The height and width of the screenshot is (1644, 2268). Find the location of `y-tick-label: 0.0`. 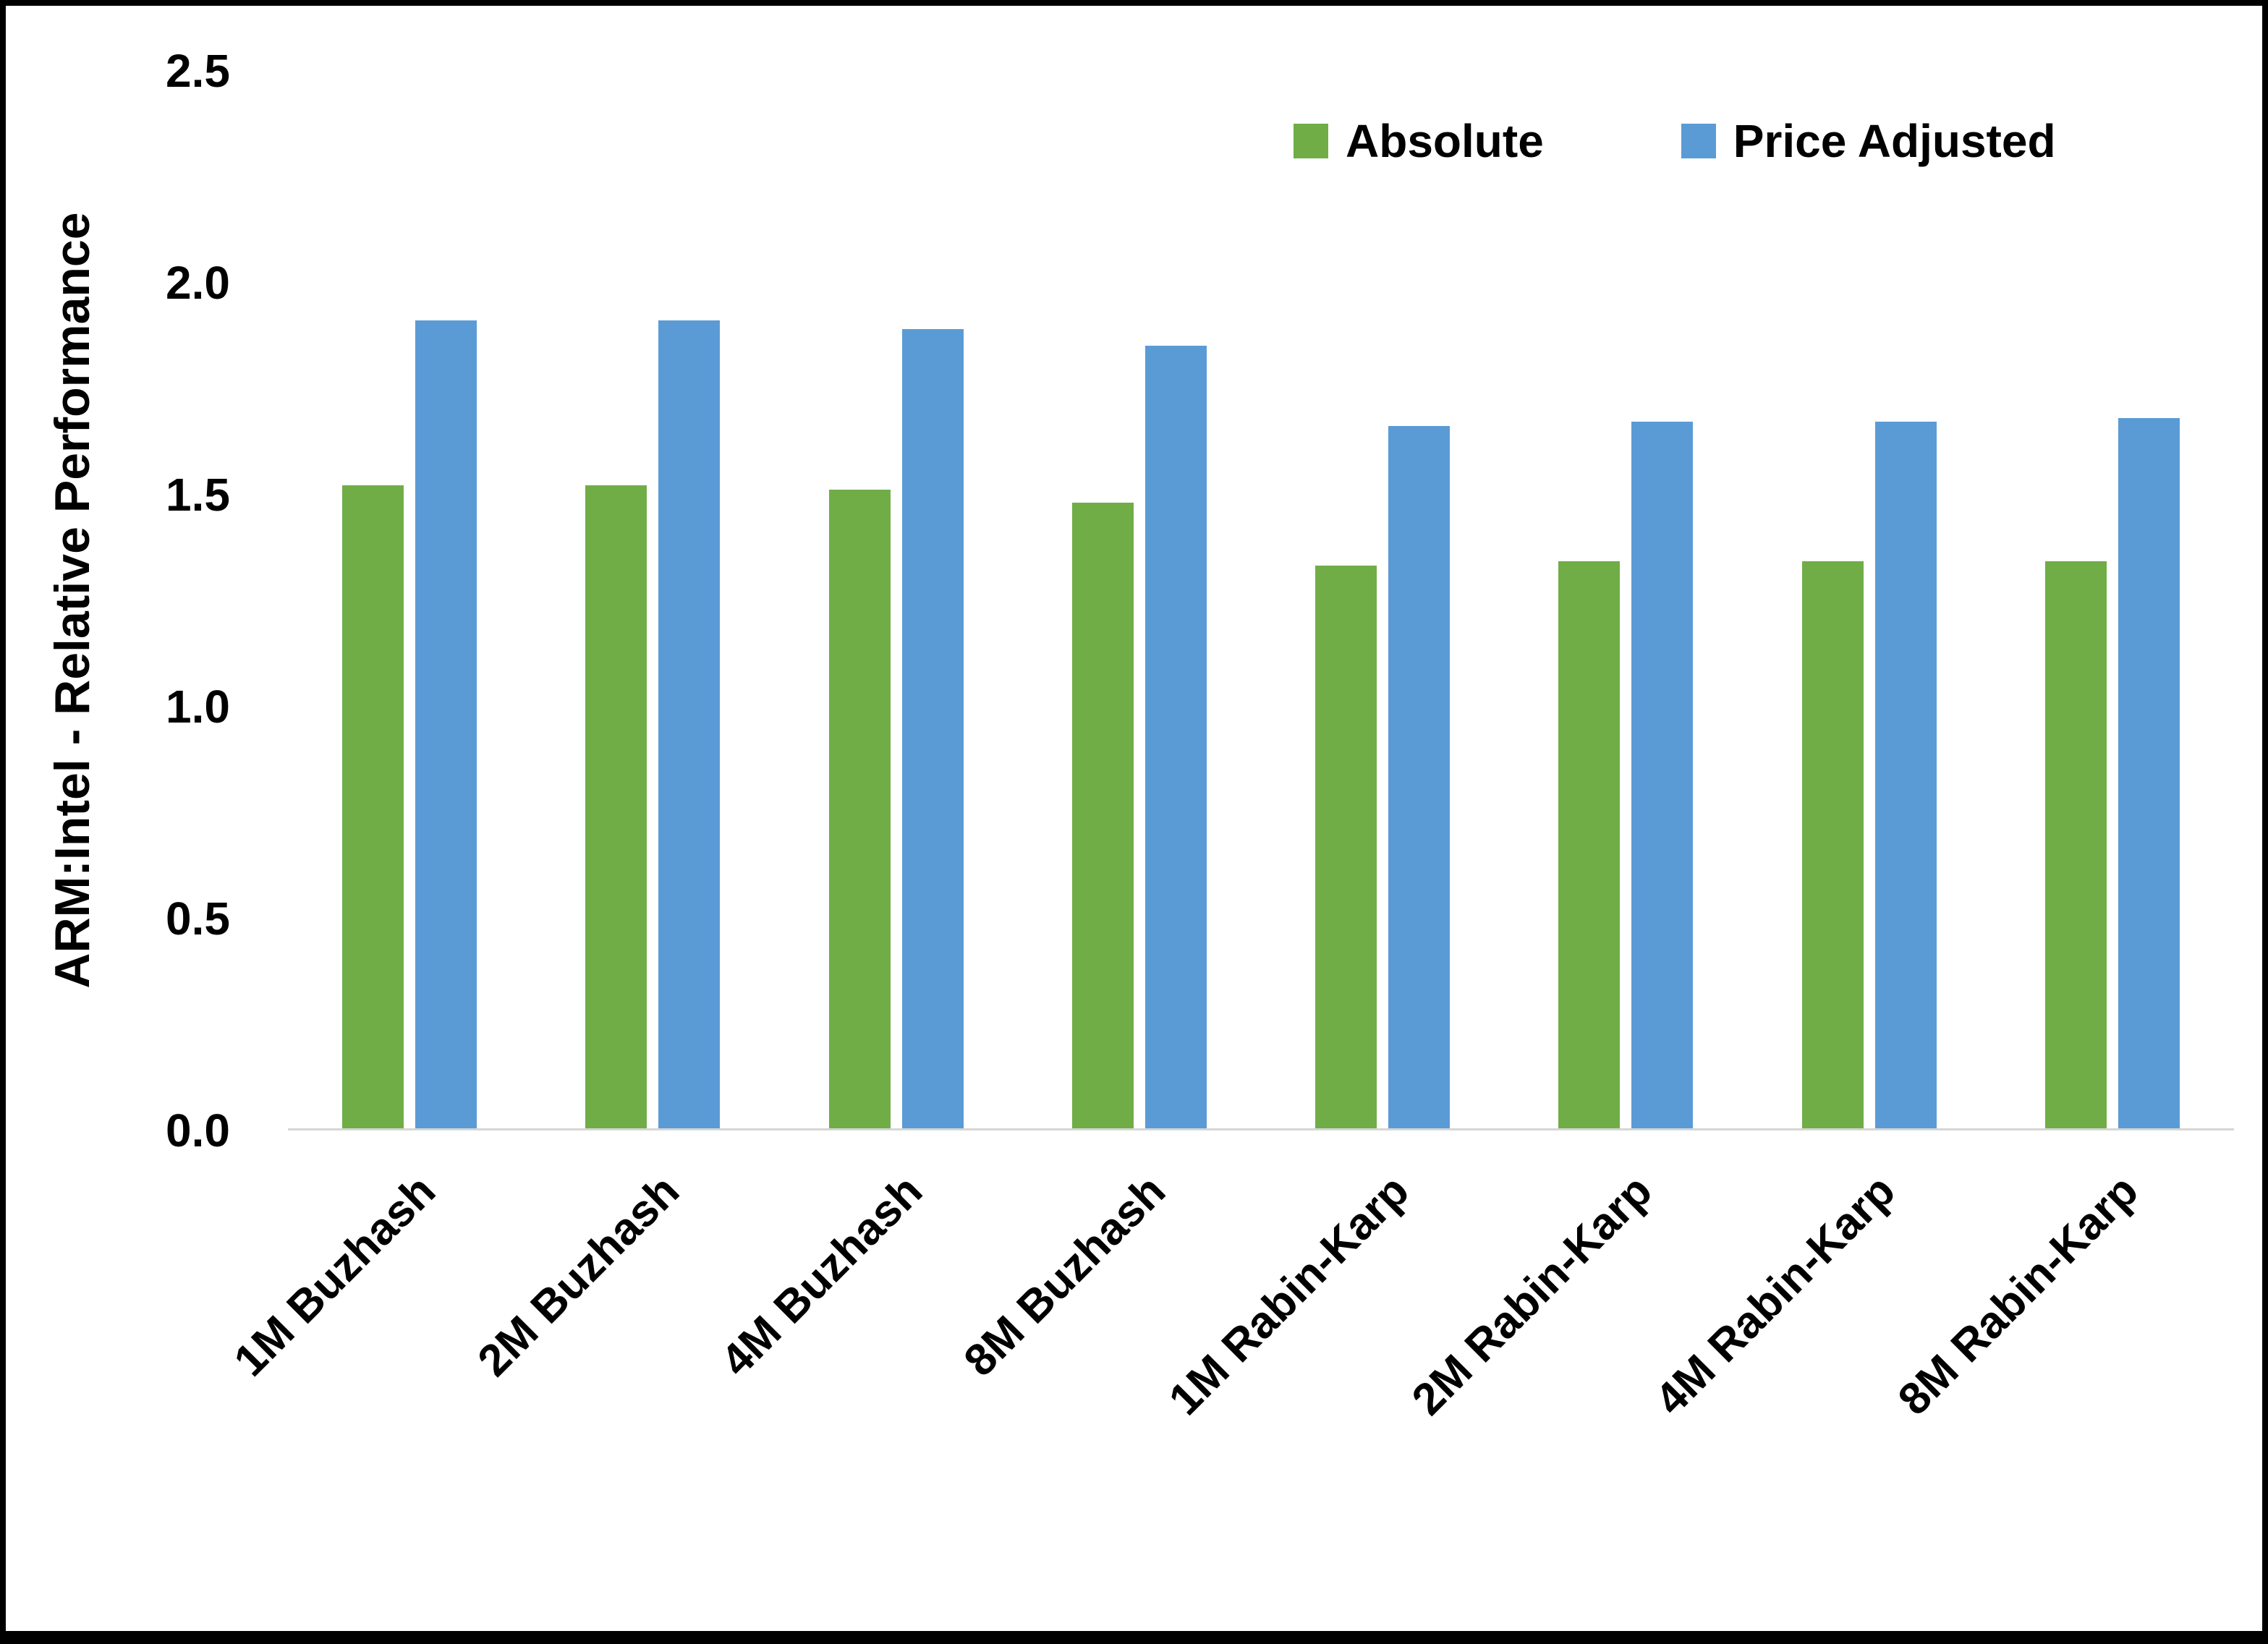

y-tick-label: 0.0 is located at coordinates (198, 1130).